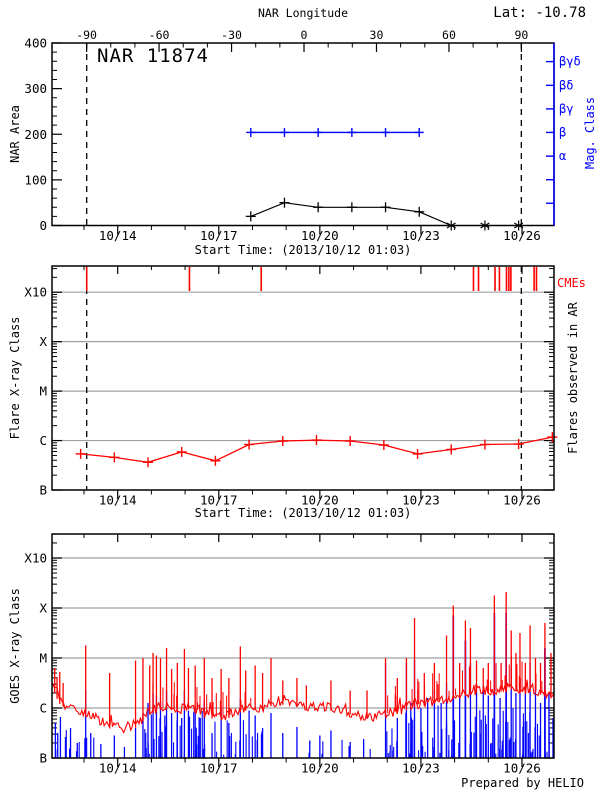  I want to click on y-tick-label: 200, so click(35, 134).